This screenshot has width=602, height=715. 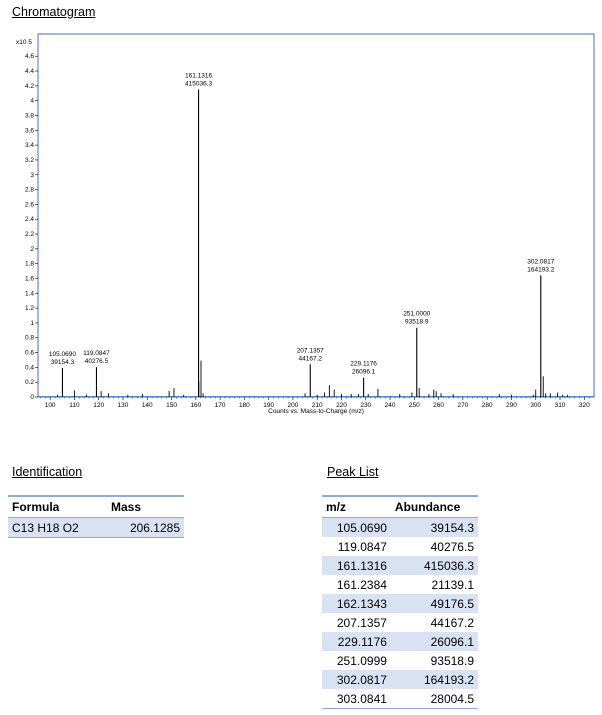 I want to click on peak-abundance-label: 164193.2, so click(x=540, y=269).